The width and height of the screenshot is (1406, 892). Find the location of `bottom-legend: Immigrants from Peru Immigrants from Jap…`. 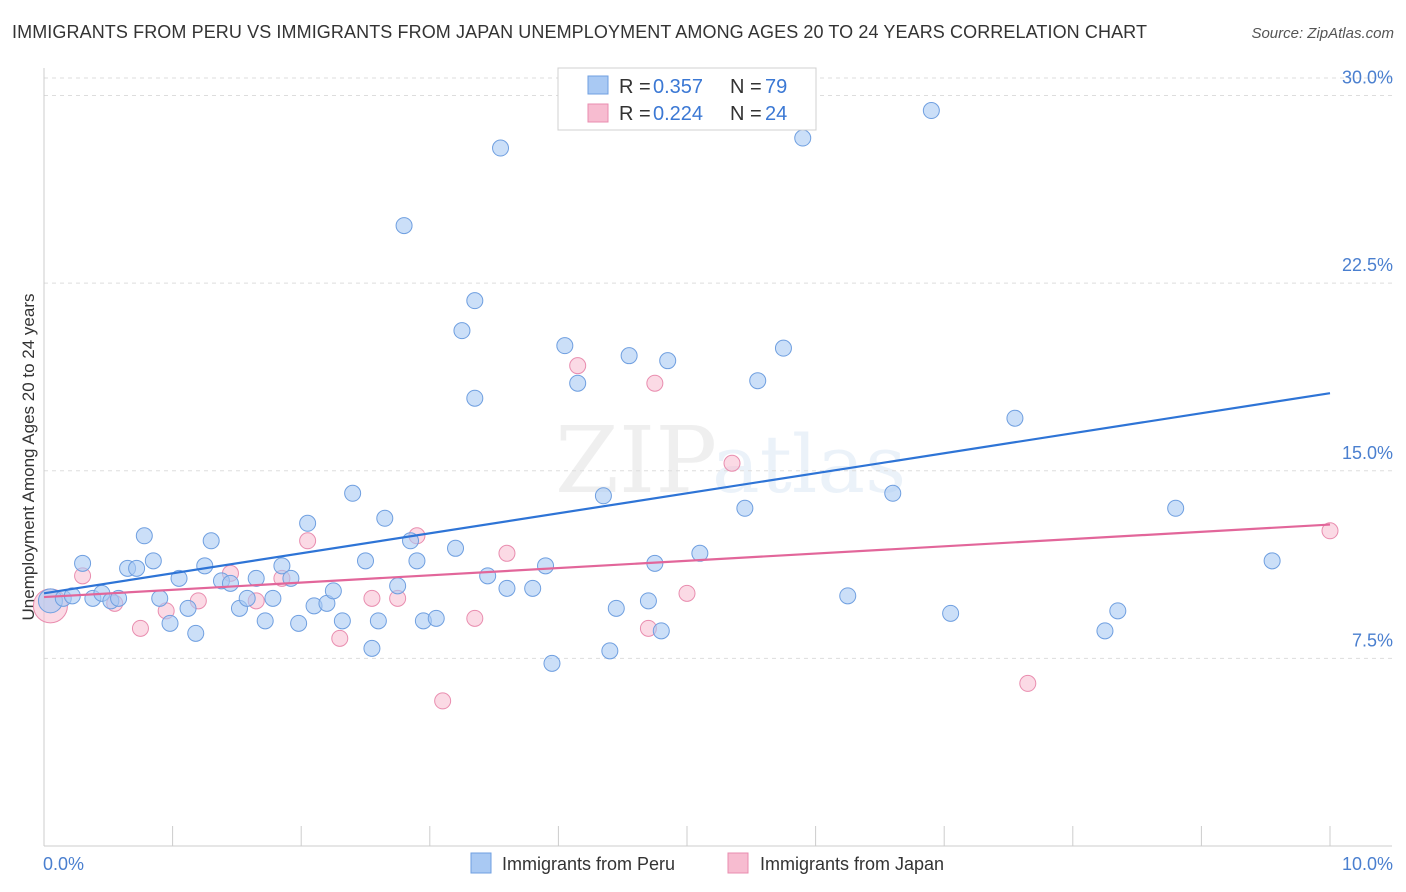

bottom-legend: Immigrants from Peru Immigrants from Jap… is located at coordinates (707, 863).